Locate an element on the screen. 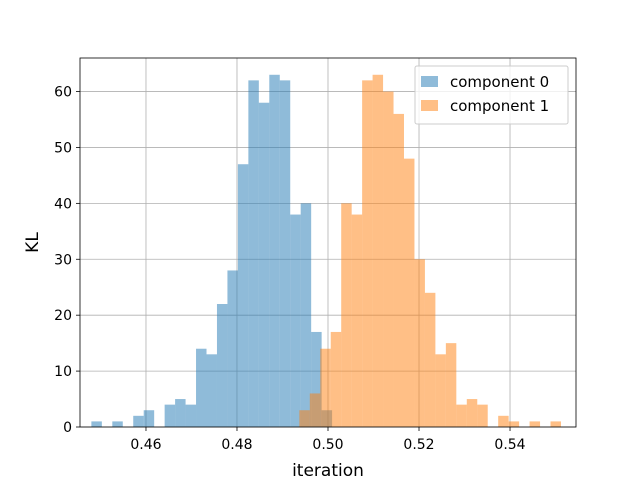  legend-box is located at coordinates (491, 95).